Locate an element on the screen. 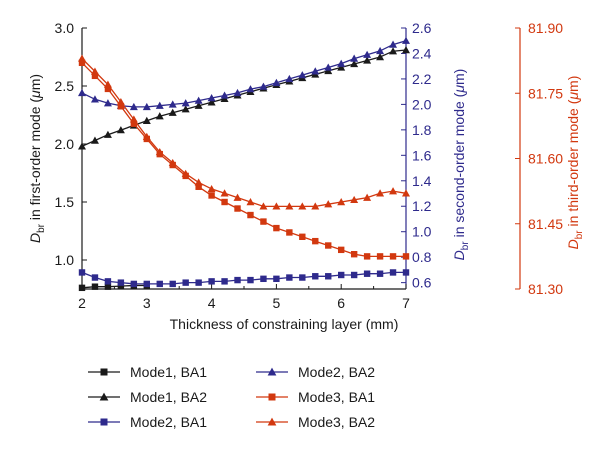  y1-axis-label: Dbr in first-order mode (μm) is located at coordinates (37, 158).